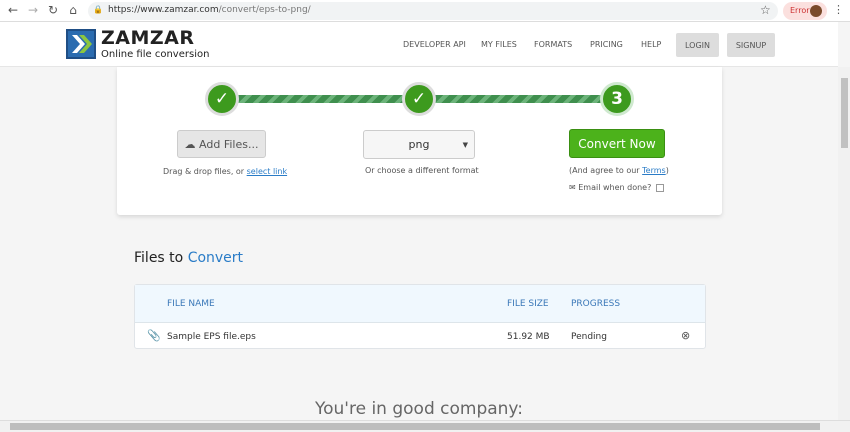 This screenshot has width=850, height=432. What do you see at coordinates (211, 337) in the screenshot?
I see `file-name: Sample EPS file.eps` at bounding box center [211, 337].